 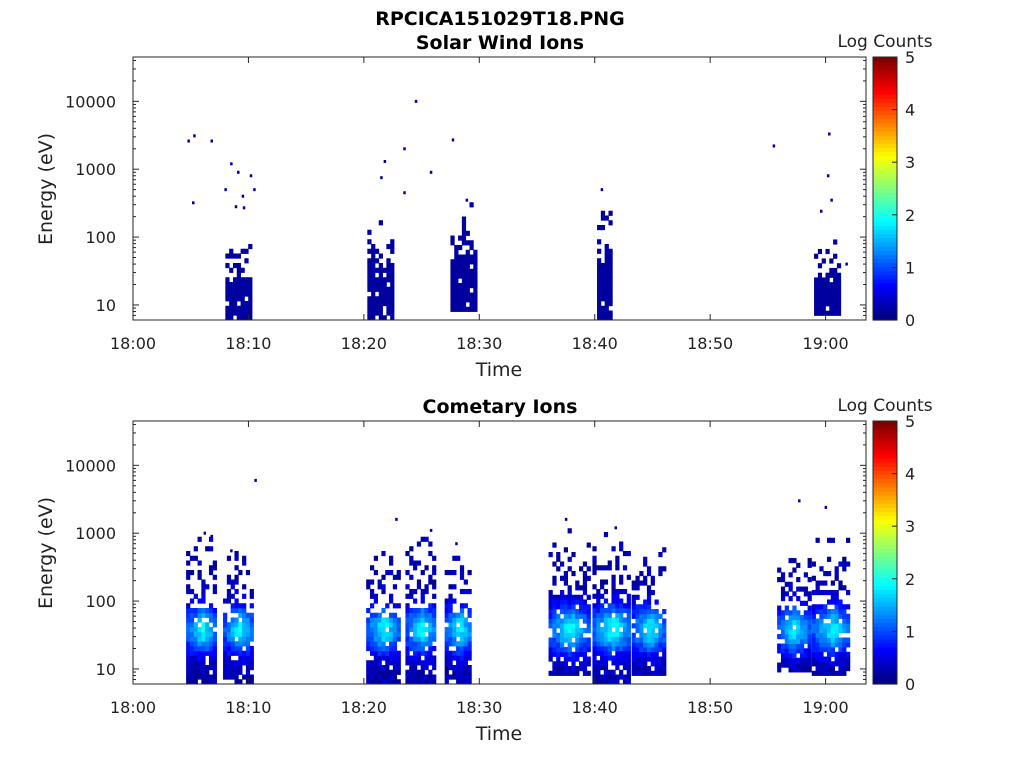 What do you see at coordinates (885, 121) in the screenshot?
I see `solar-wind-colorbar-swatch` at bounding box center [885, 121].